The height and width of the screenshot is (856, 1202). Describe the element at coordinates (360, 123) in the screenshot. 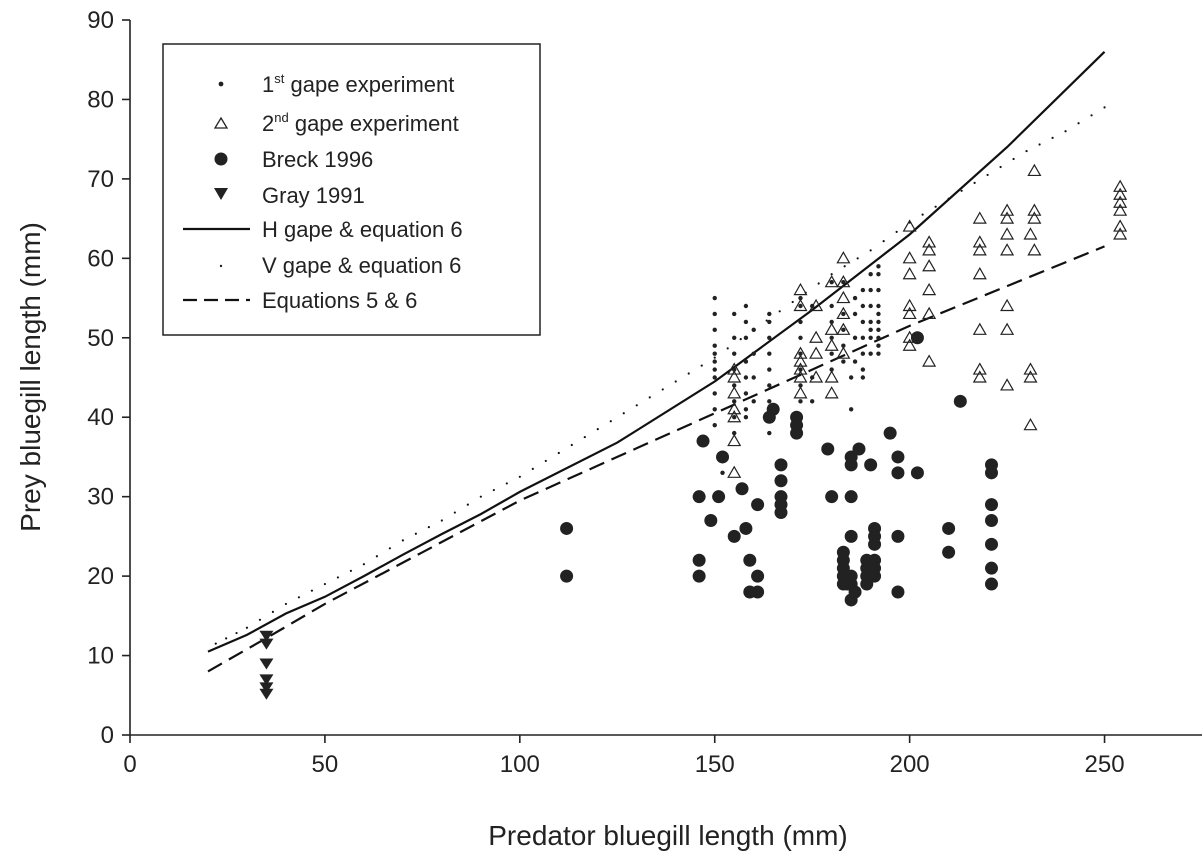

I see `legend-label-2nd-gape: 2nd gape experiment` at that location.